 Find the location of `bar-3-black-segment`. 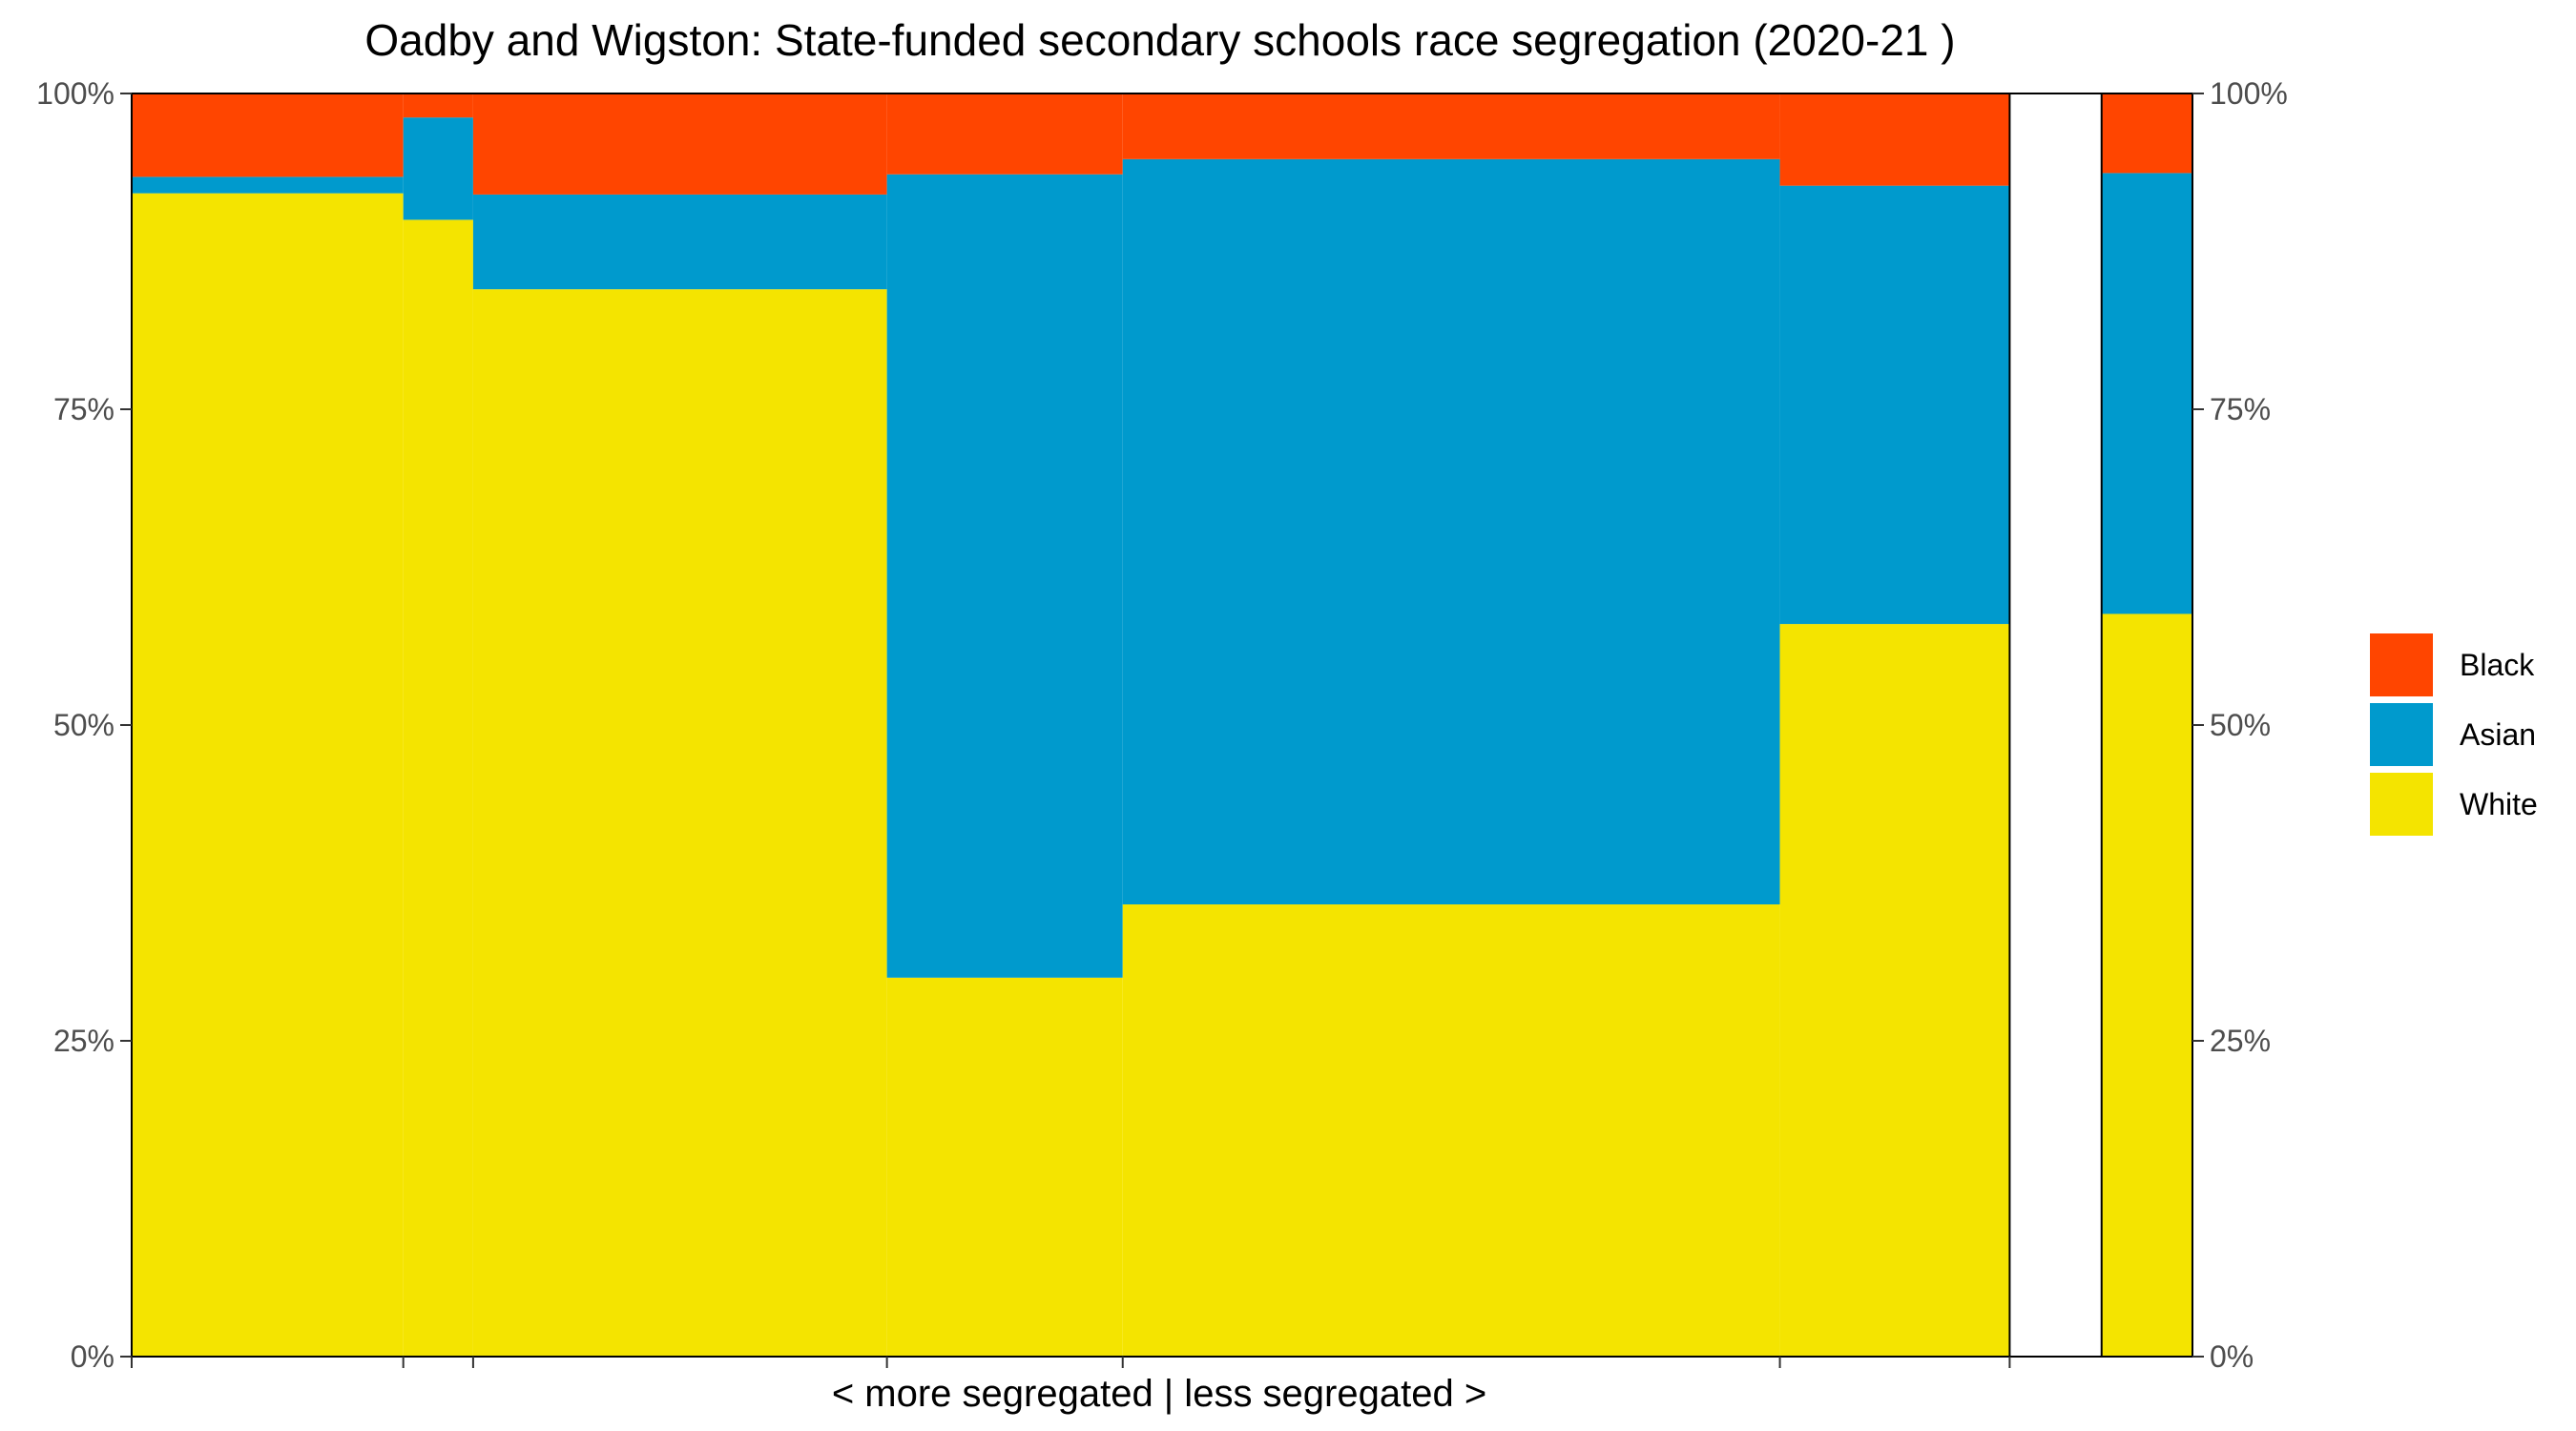

bar-3-black-segment is located at coordinates (679, 144).